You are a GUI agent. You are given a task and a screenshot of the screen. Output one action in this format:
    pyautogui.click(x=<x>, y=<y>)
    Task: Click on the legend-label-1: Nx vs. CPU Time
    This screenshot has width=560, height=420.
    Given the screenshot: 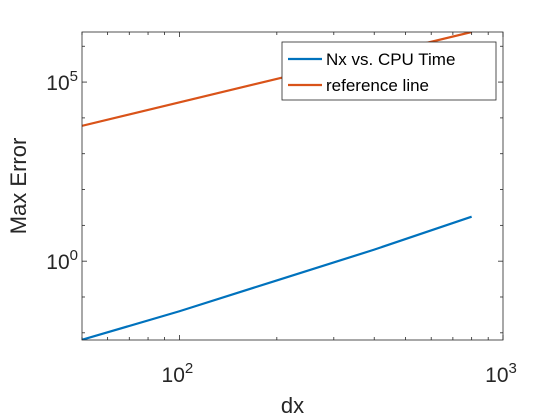 What is the action you would take?
    pyautogui.click(x=390, y=59)
    